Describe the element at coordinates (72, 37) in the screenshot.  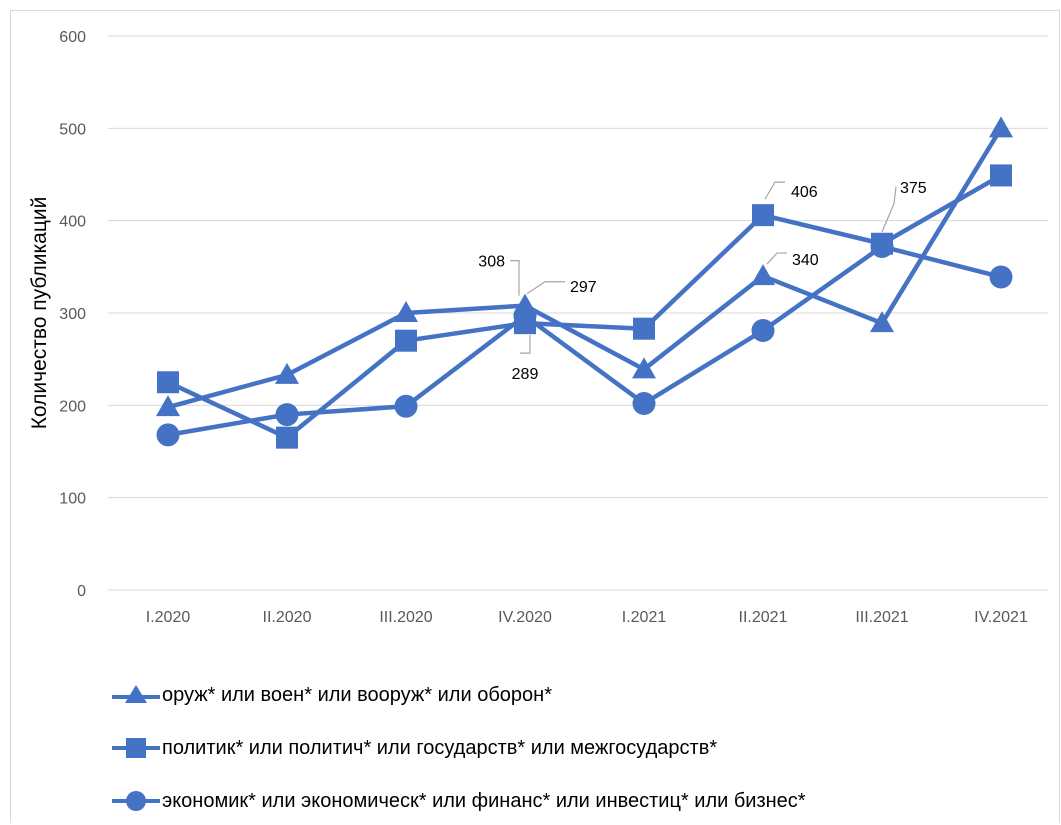
I see `y-tick-label: 600` at that location.